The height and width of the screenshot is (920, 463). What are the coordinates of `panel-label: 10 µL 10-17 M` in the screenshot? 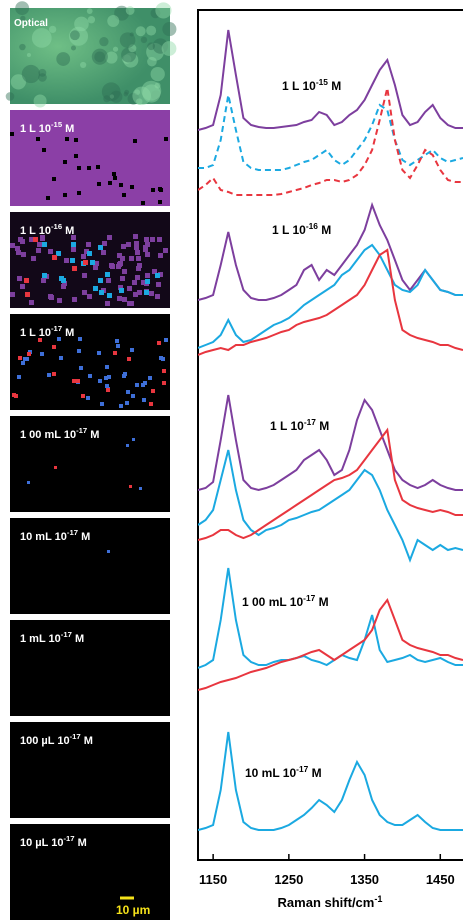 It's located at (53, 841).